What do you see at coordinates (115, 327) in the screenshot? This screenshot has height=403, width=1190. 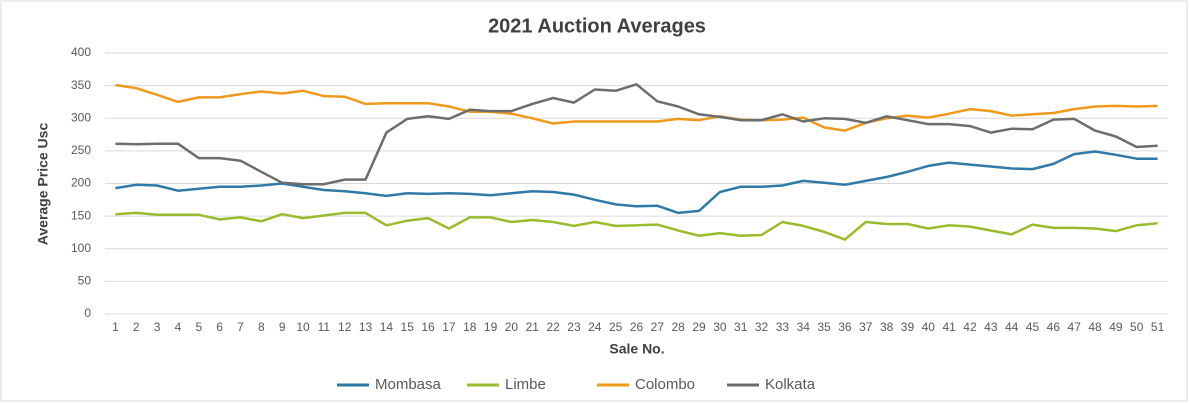 I see `x-tick-label: 1` at bounding box center [115, 327].